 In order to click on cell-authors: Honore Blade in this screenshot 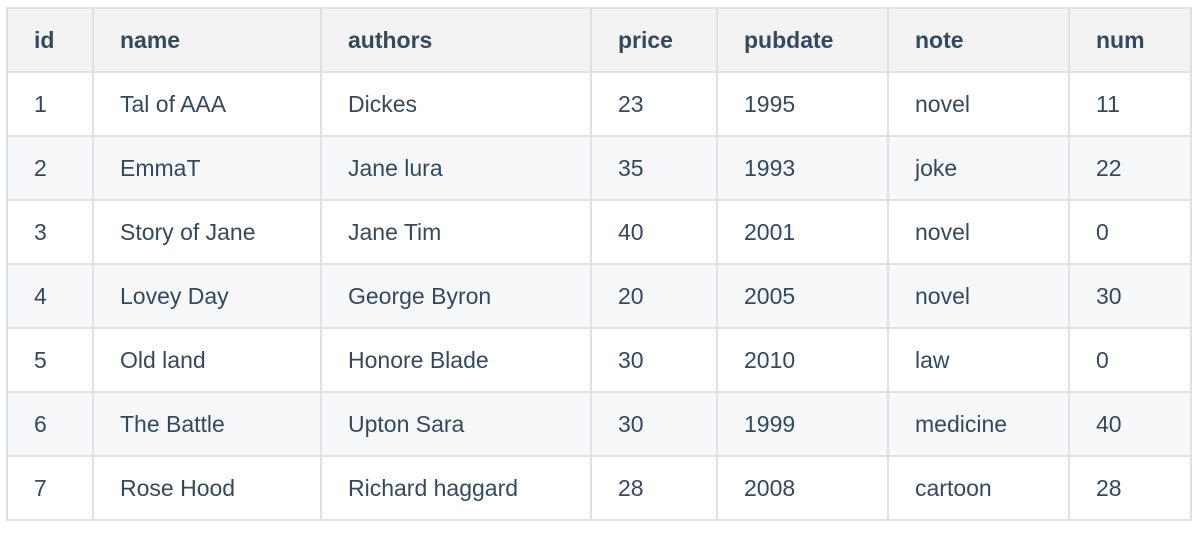, I will do `click(456, 360)`.